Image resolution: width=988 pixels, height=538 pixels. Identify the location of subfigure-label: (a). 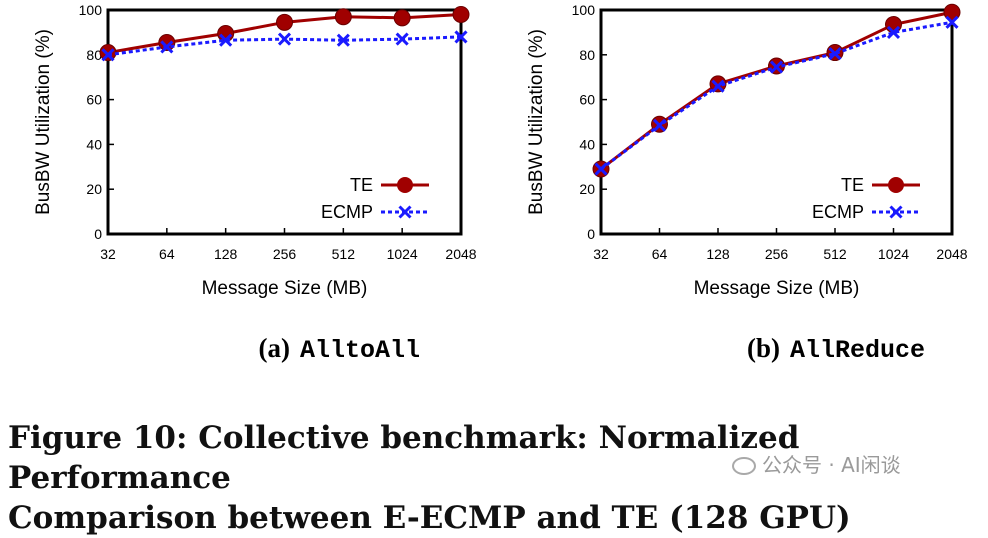
(274, 348).